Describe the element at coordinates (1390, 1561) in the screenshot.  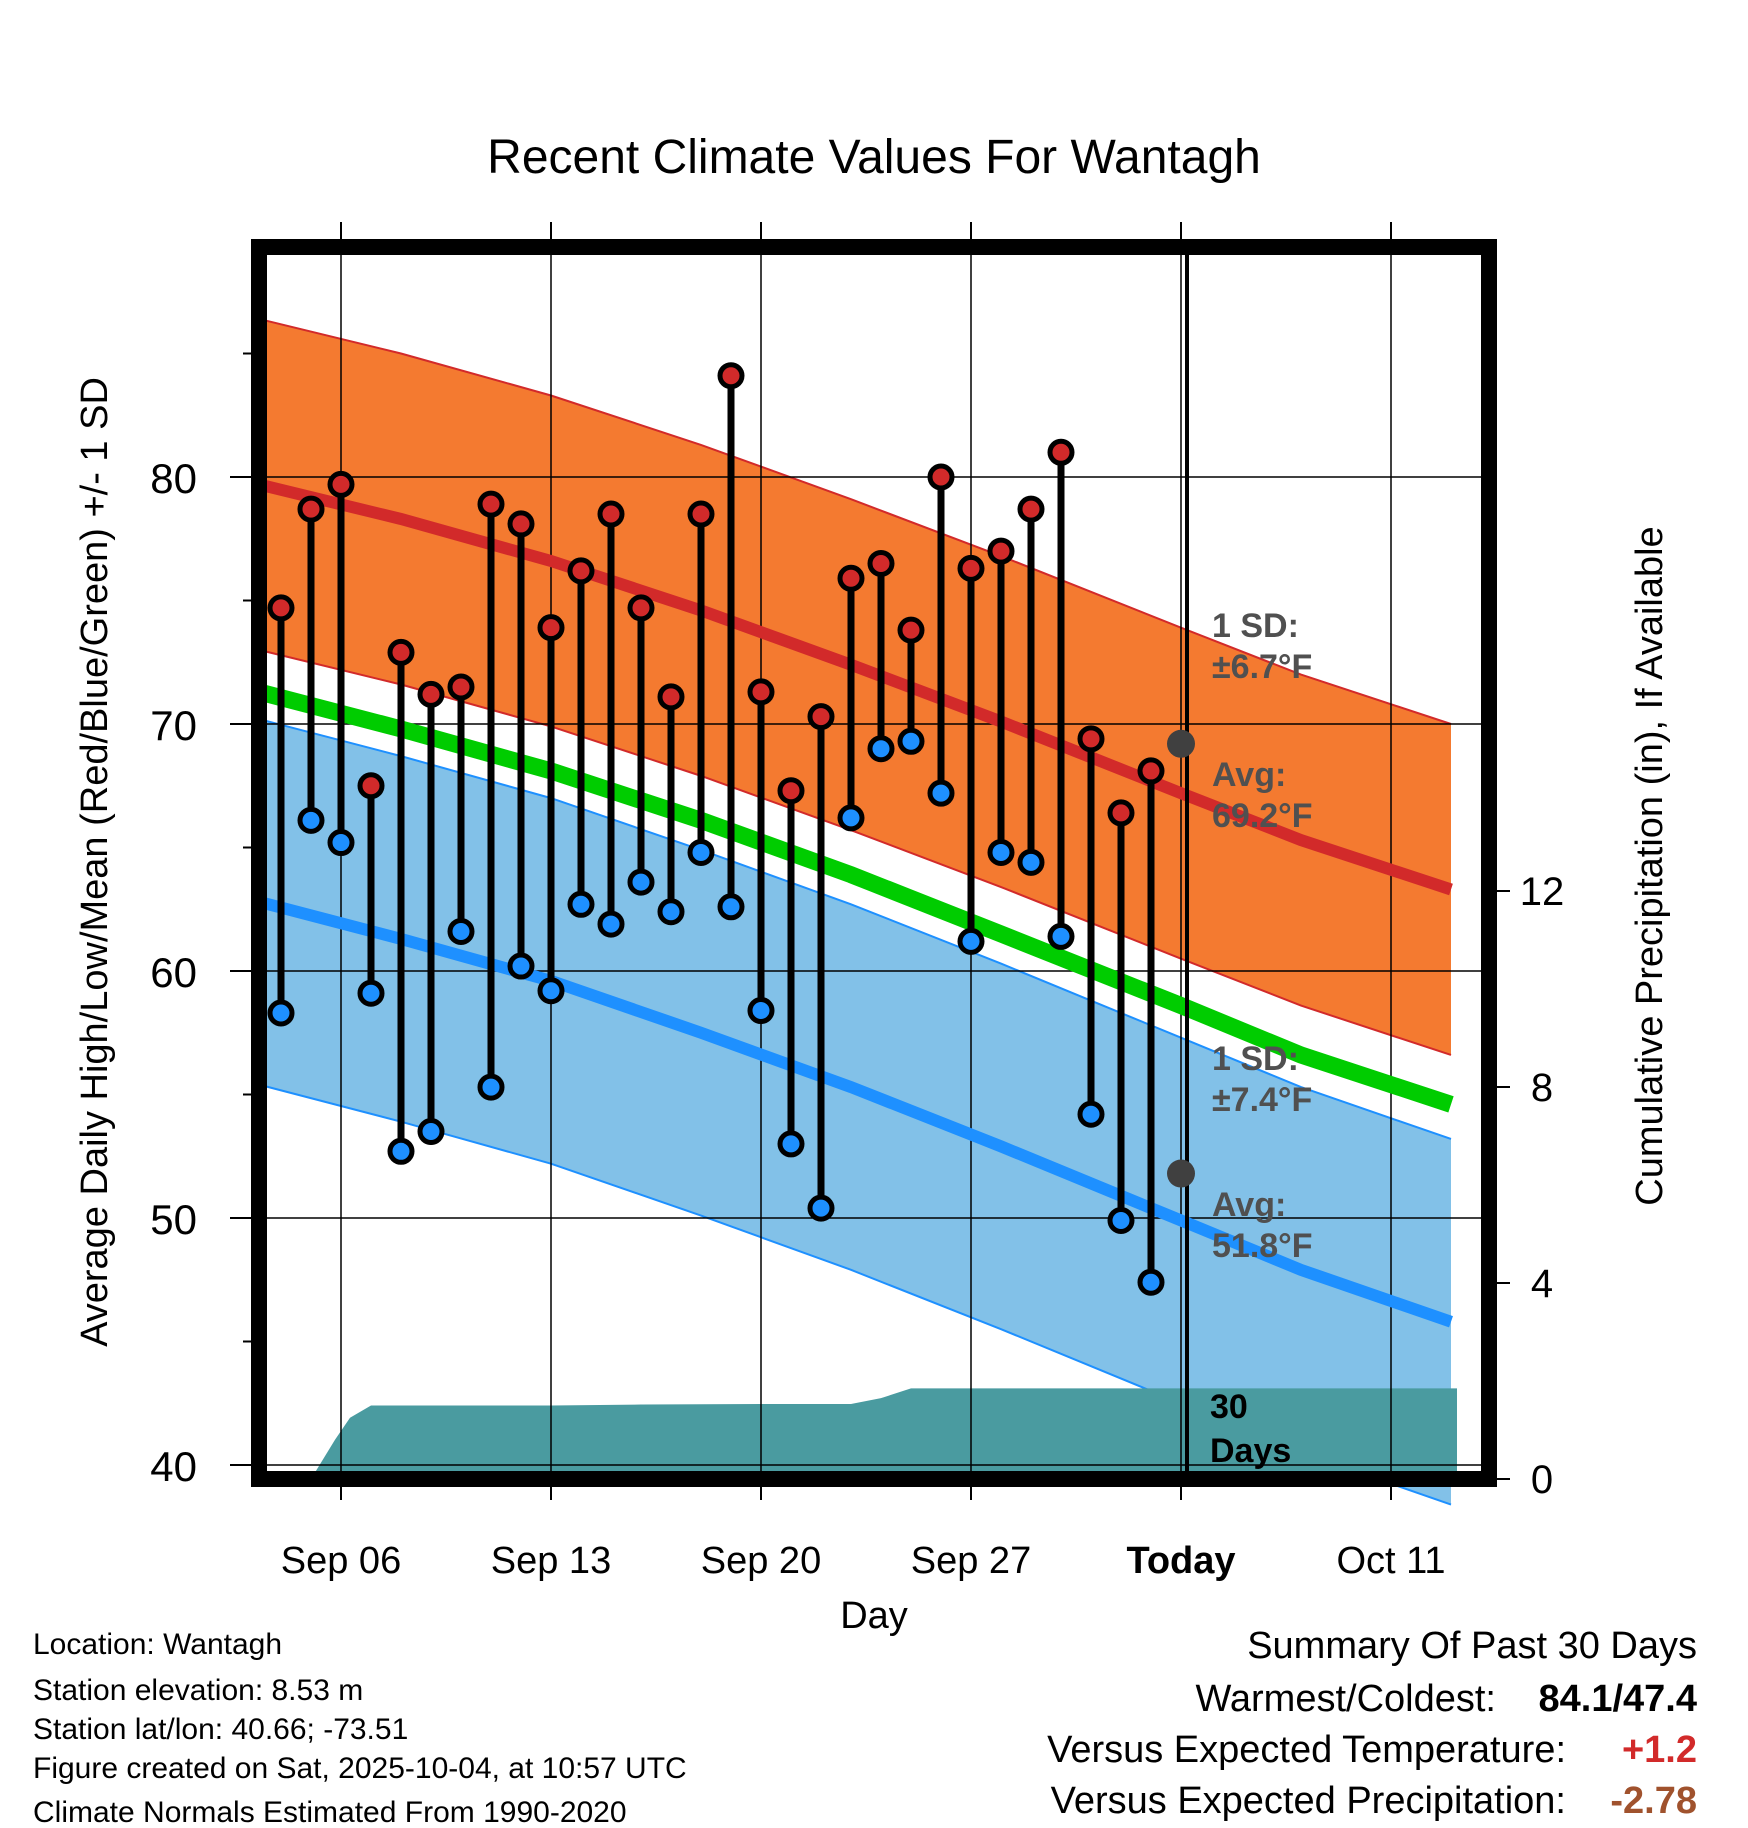
I see `x-tick-label: Oct 11` at that location.